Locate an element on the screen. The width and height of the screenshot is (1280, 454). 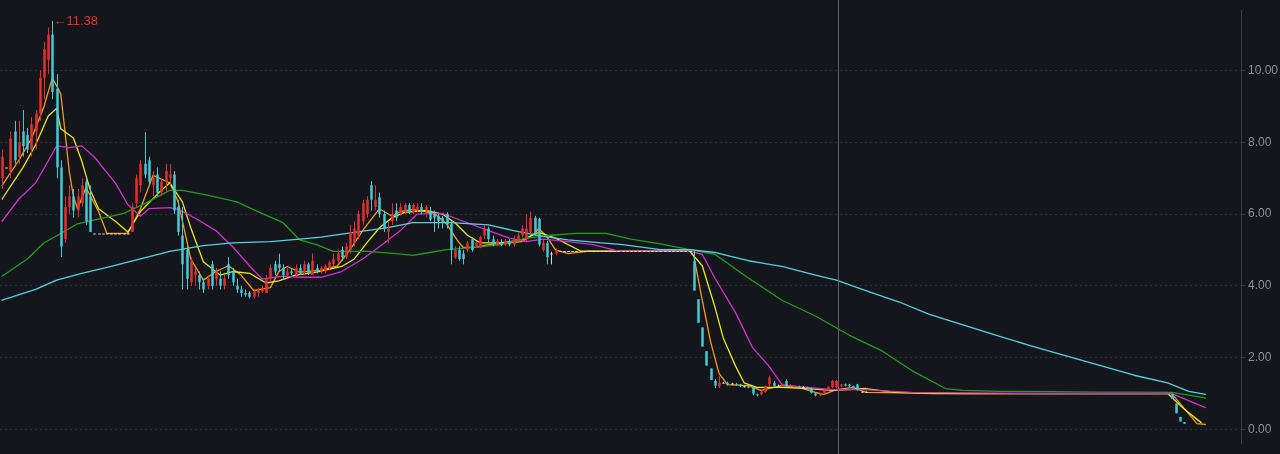
y-tick-label: 8.00 is located at coordinates (1260, 141).